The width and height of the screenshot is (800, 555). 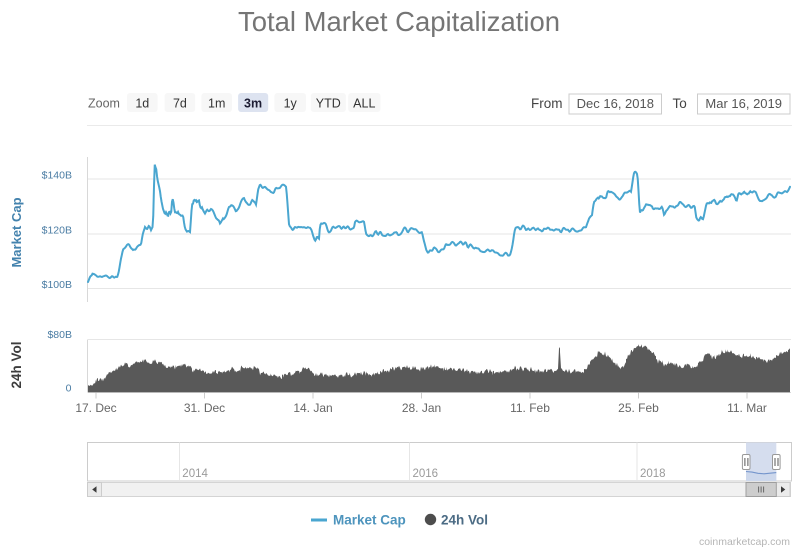 What do you see at coordinates (291, 104) in the screenshot?
I see `svg-text: 1y` at bounding box center [291, 104].